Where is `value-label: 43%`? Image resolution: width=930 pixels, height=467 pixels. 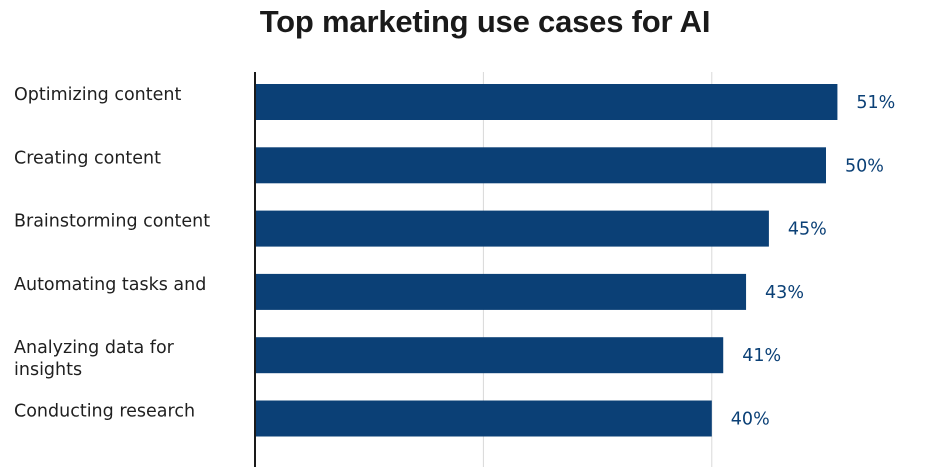
value-label: 43% is located at coordinates (784, 293).